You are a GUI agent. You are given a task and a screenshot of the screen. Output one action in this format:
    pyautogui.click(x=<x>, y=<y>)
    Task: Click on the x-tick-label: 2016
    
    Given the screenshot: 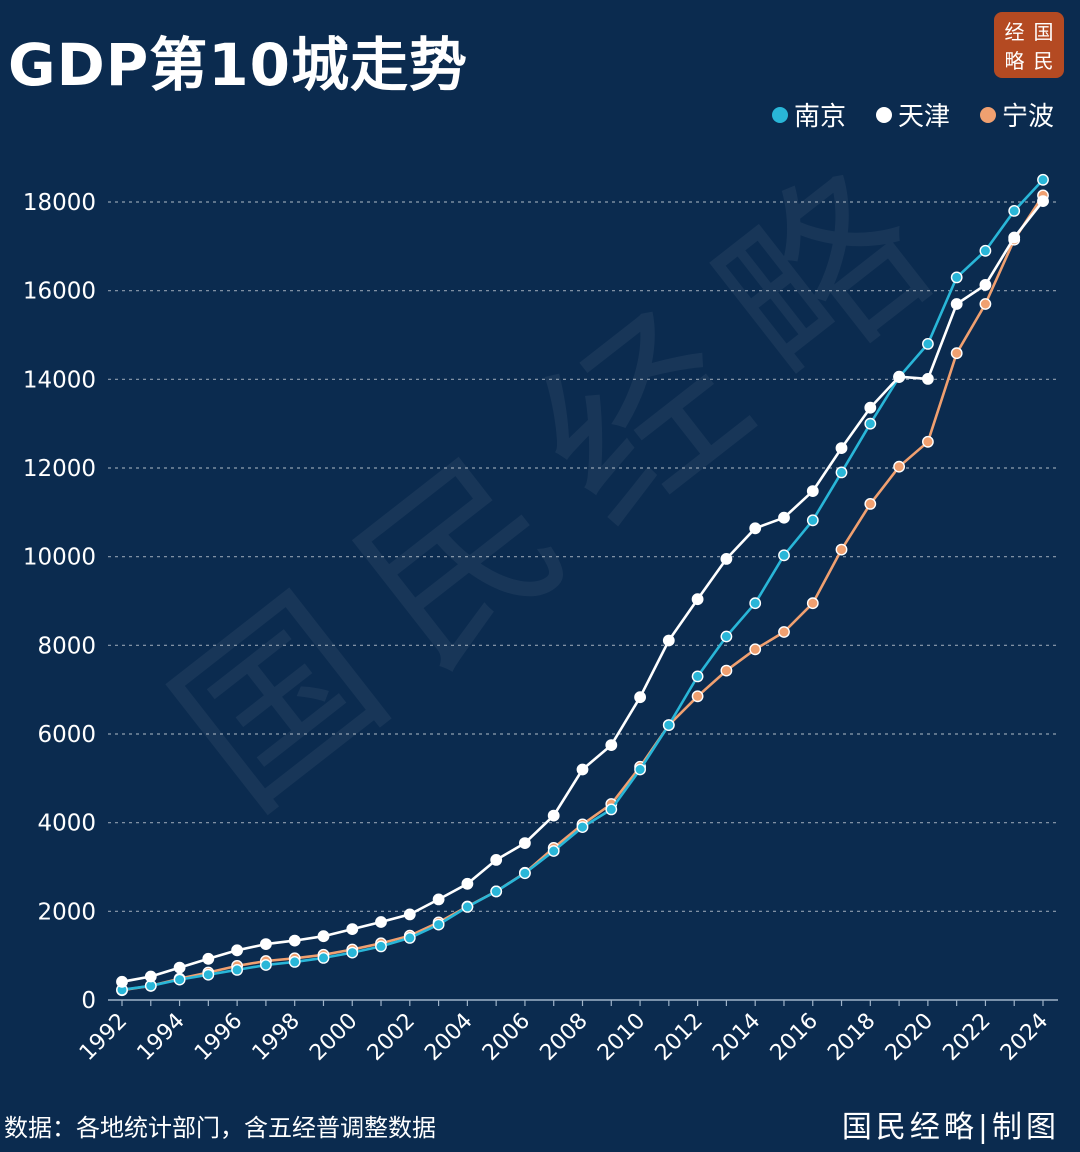 What is the action you would take?
    pyautogui.click(x=794, y=1037)
    